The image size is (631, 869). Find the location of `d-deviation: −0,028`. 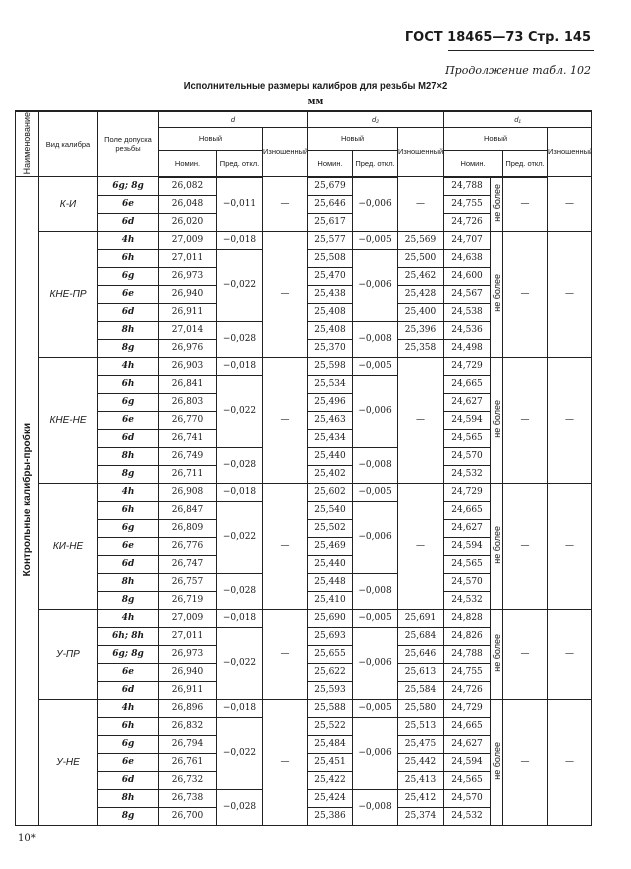

d-deviation: −0,028 is located at coordinates (239, 339).